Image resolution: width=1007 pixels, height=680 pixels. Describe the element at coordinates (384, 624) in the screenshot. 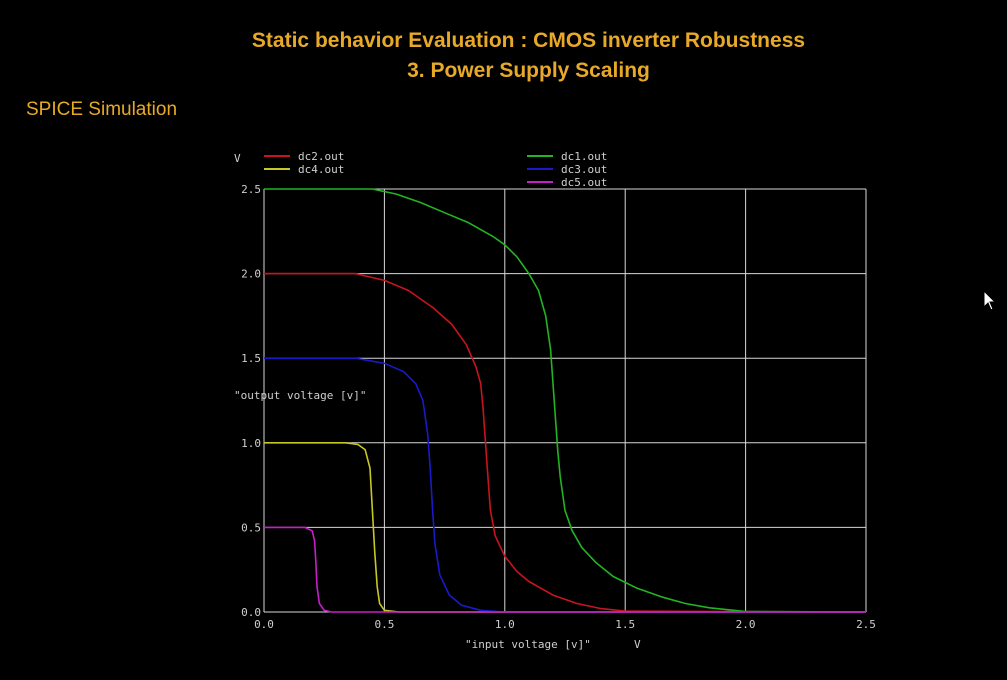

I see `x-tick-label: 0.5` at that location.